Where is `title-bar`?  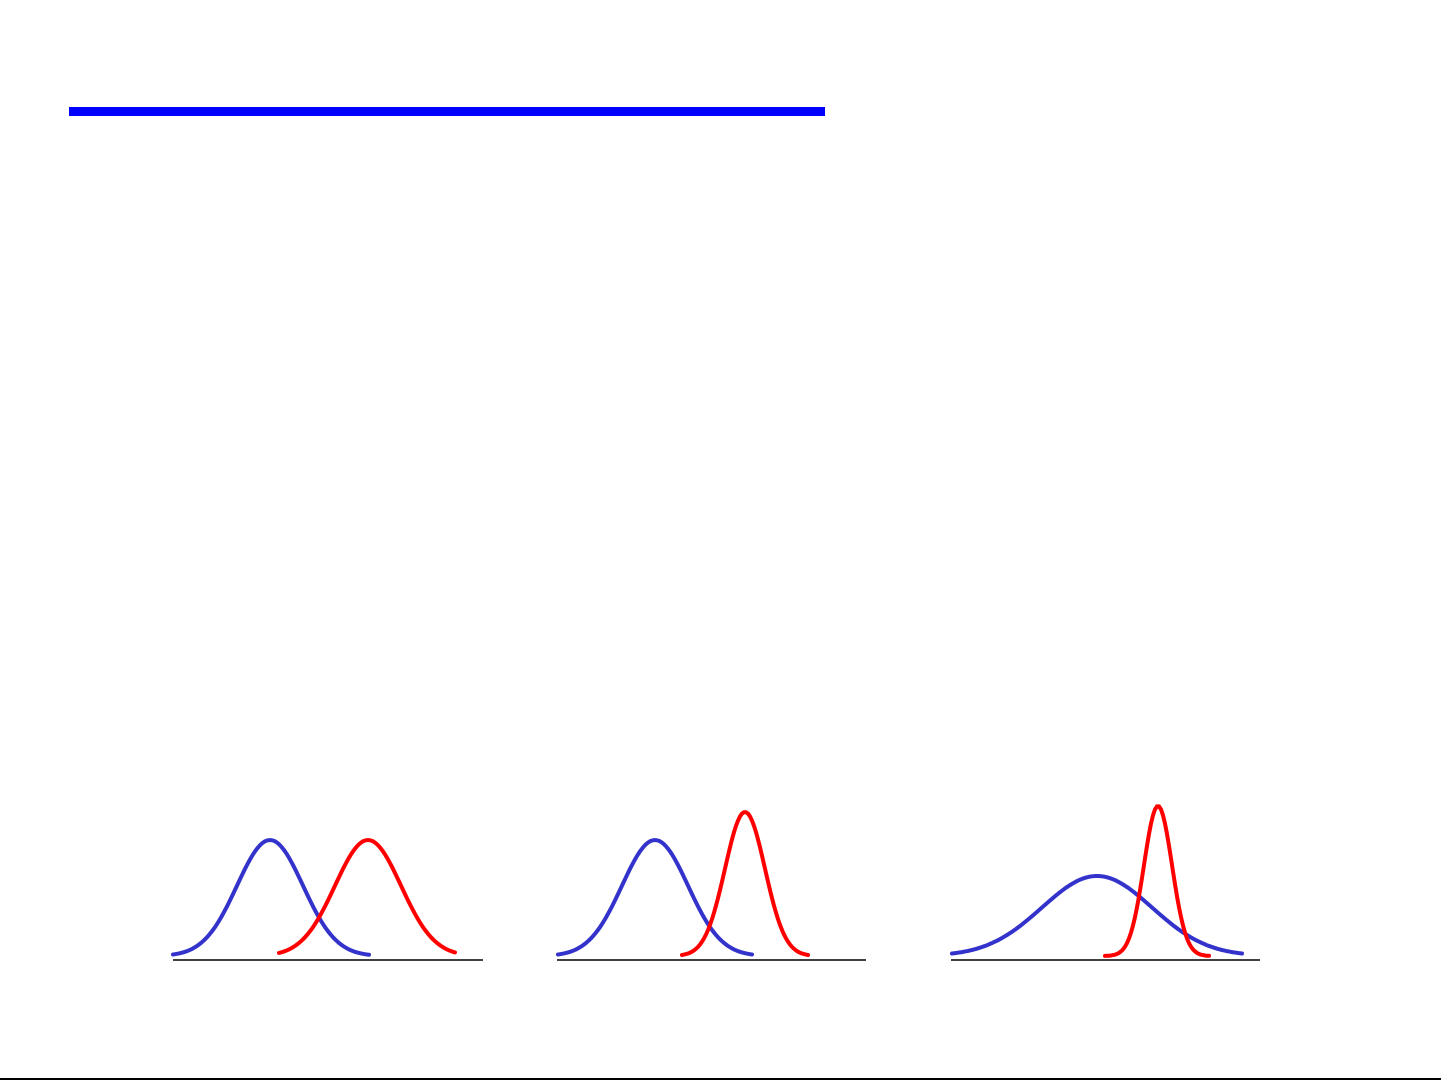
title-bar is located at coordinates (447, 111).